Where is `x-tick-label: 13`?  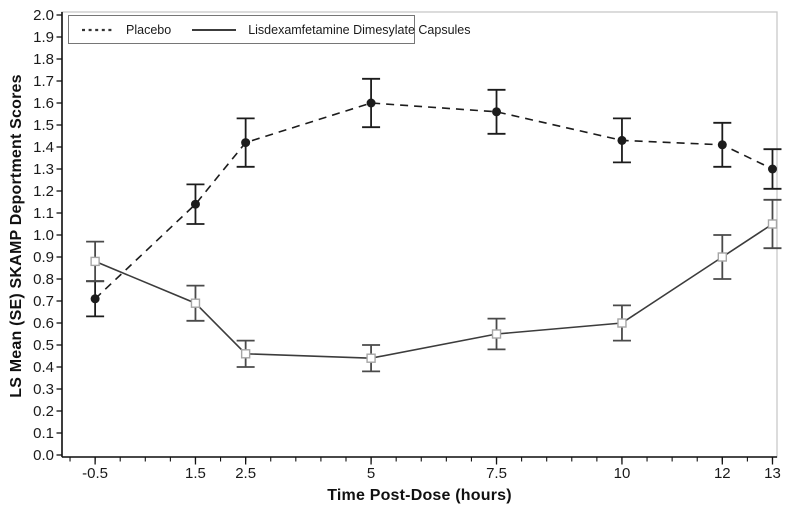
x-tick-label: 13 is located at coordinates (772, 473).